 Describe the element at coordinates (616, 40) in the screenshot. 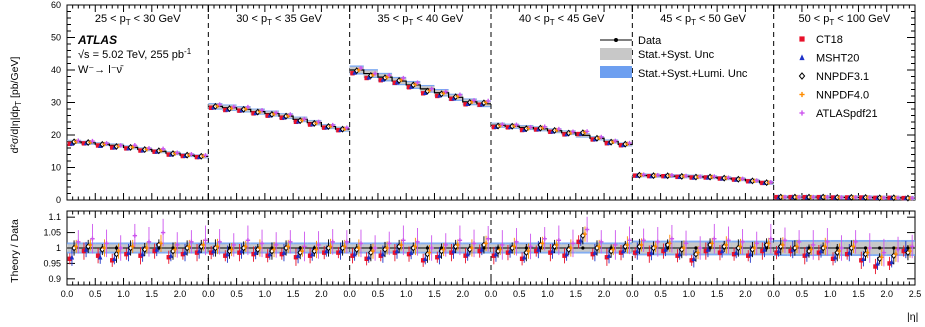

I see `legend-marker-data` at that location.